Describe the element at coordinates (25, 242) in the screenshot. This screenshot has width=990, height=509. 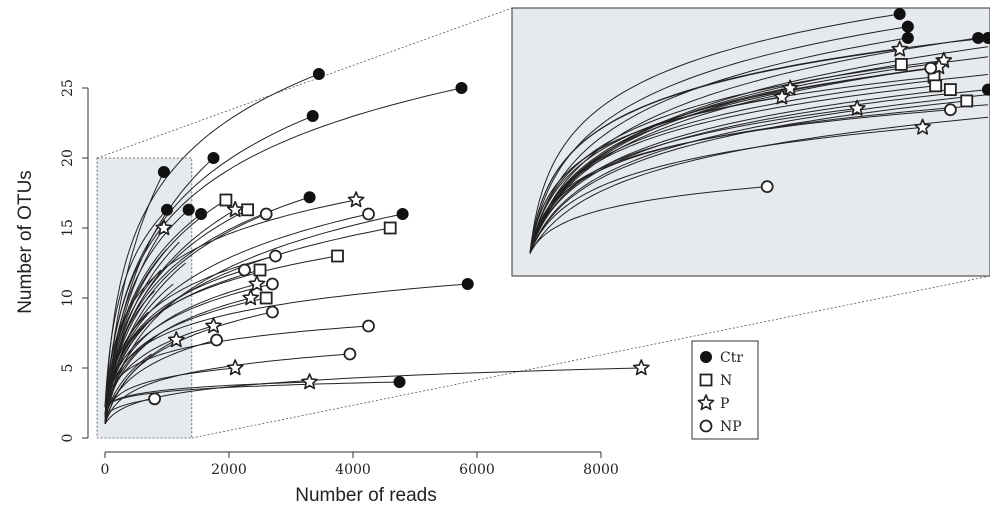
I see `y-axis-title: Number of OTUs` at that location.